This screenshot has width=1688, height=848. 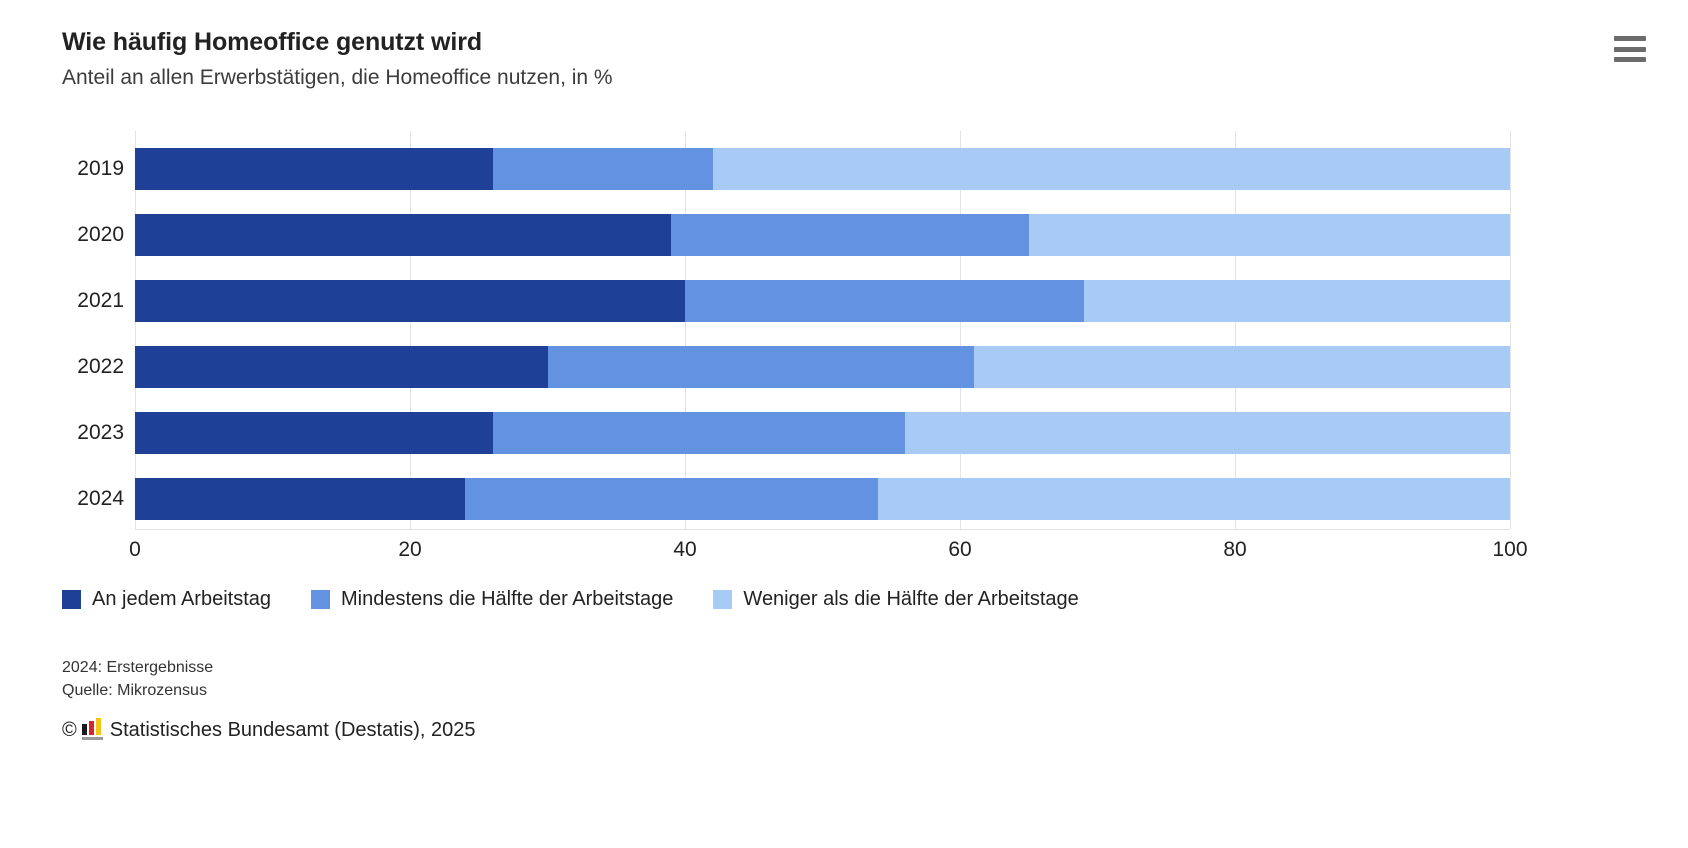 I want to click on y-axis-tick-label: 2019, so click(x=100, y=168).